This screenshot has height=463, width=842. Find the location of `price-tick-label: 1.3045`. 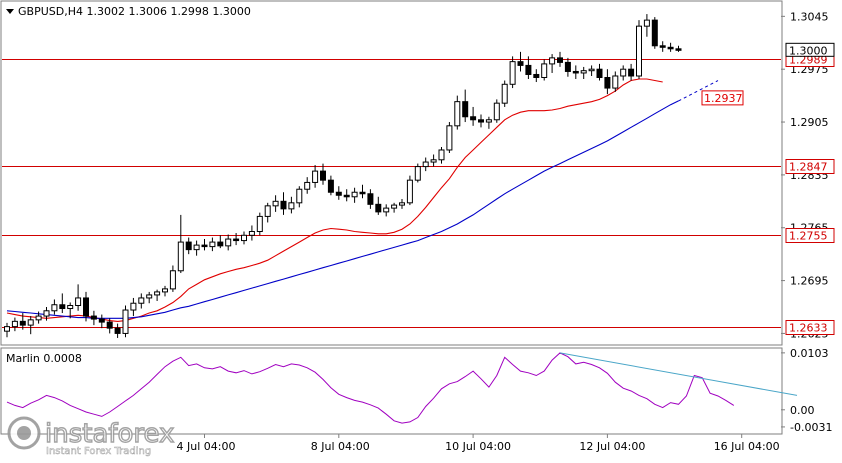

price-tick-label: 1.3045 is located at coordinates (809, 16).